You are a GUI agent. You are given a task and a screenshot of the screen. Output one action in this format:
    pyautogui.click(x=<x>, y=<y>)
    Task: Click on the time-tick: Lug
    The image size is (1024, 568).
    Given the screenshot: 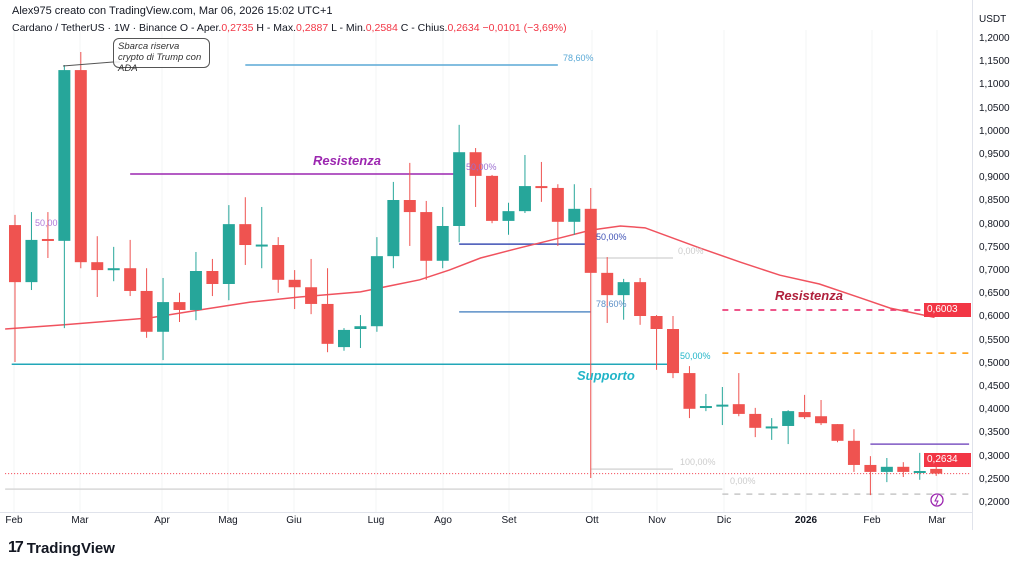 What is the action you would take?
    pyautogui.click(x=376, y=520)
    